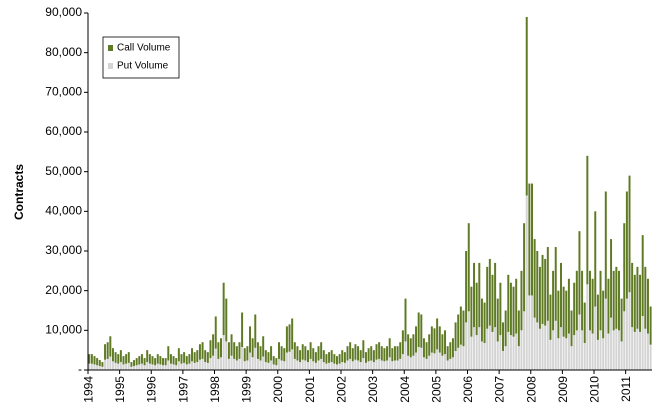 This screenshot has height=411, width=657. I want to click on y-tick-label: 80,000, so click(63, 52).